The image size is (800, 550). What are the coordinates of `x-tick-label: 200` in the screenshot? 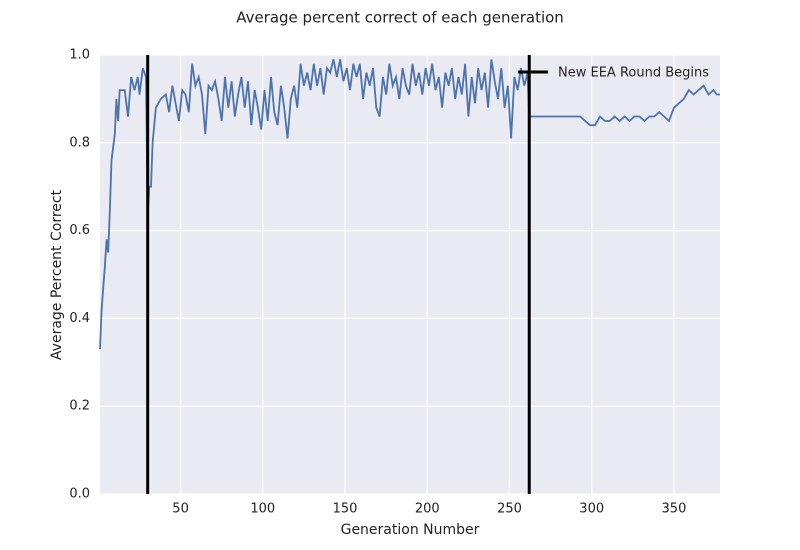 It's located at (427, 509).